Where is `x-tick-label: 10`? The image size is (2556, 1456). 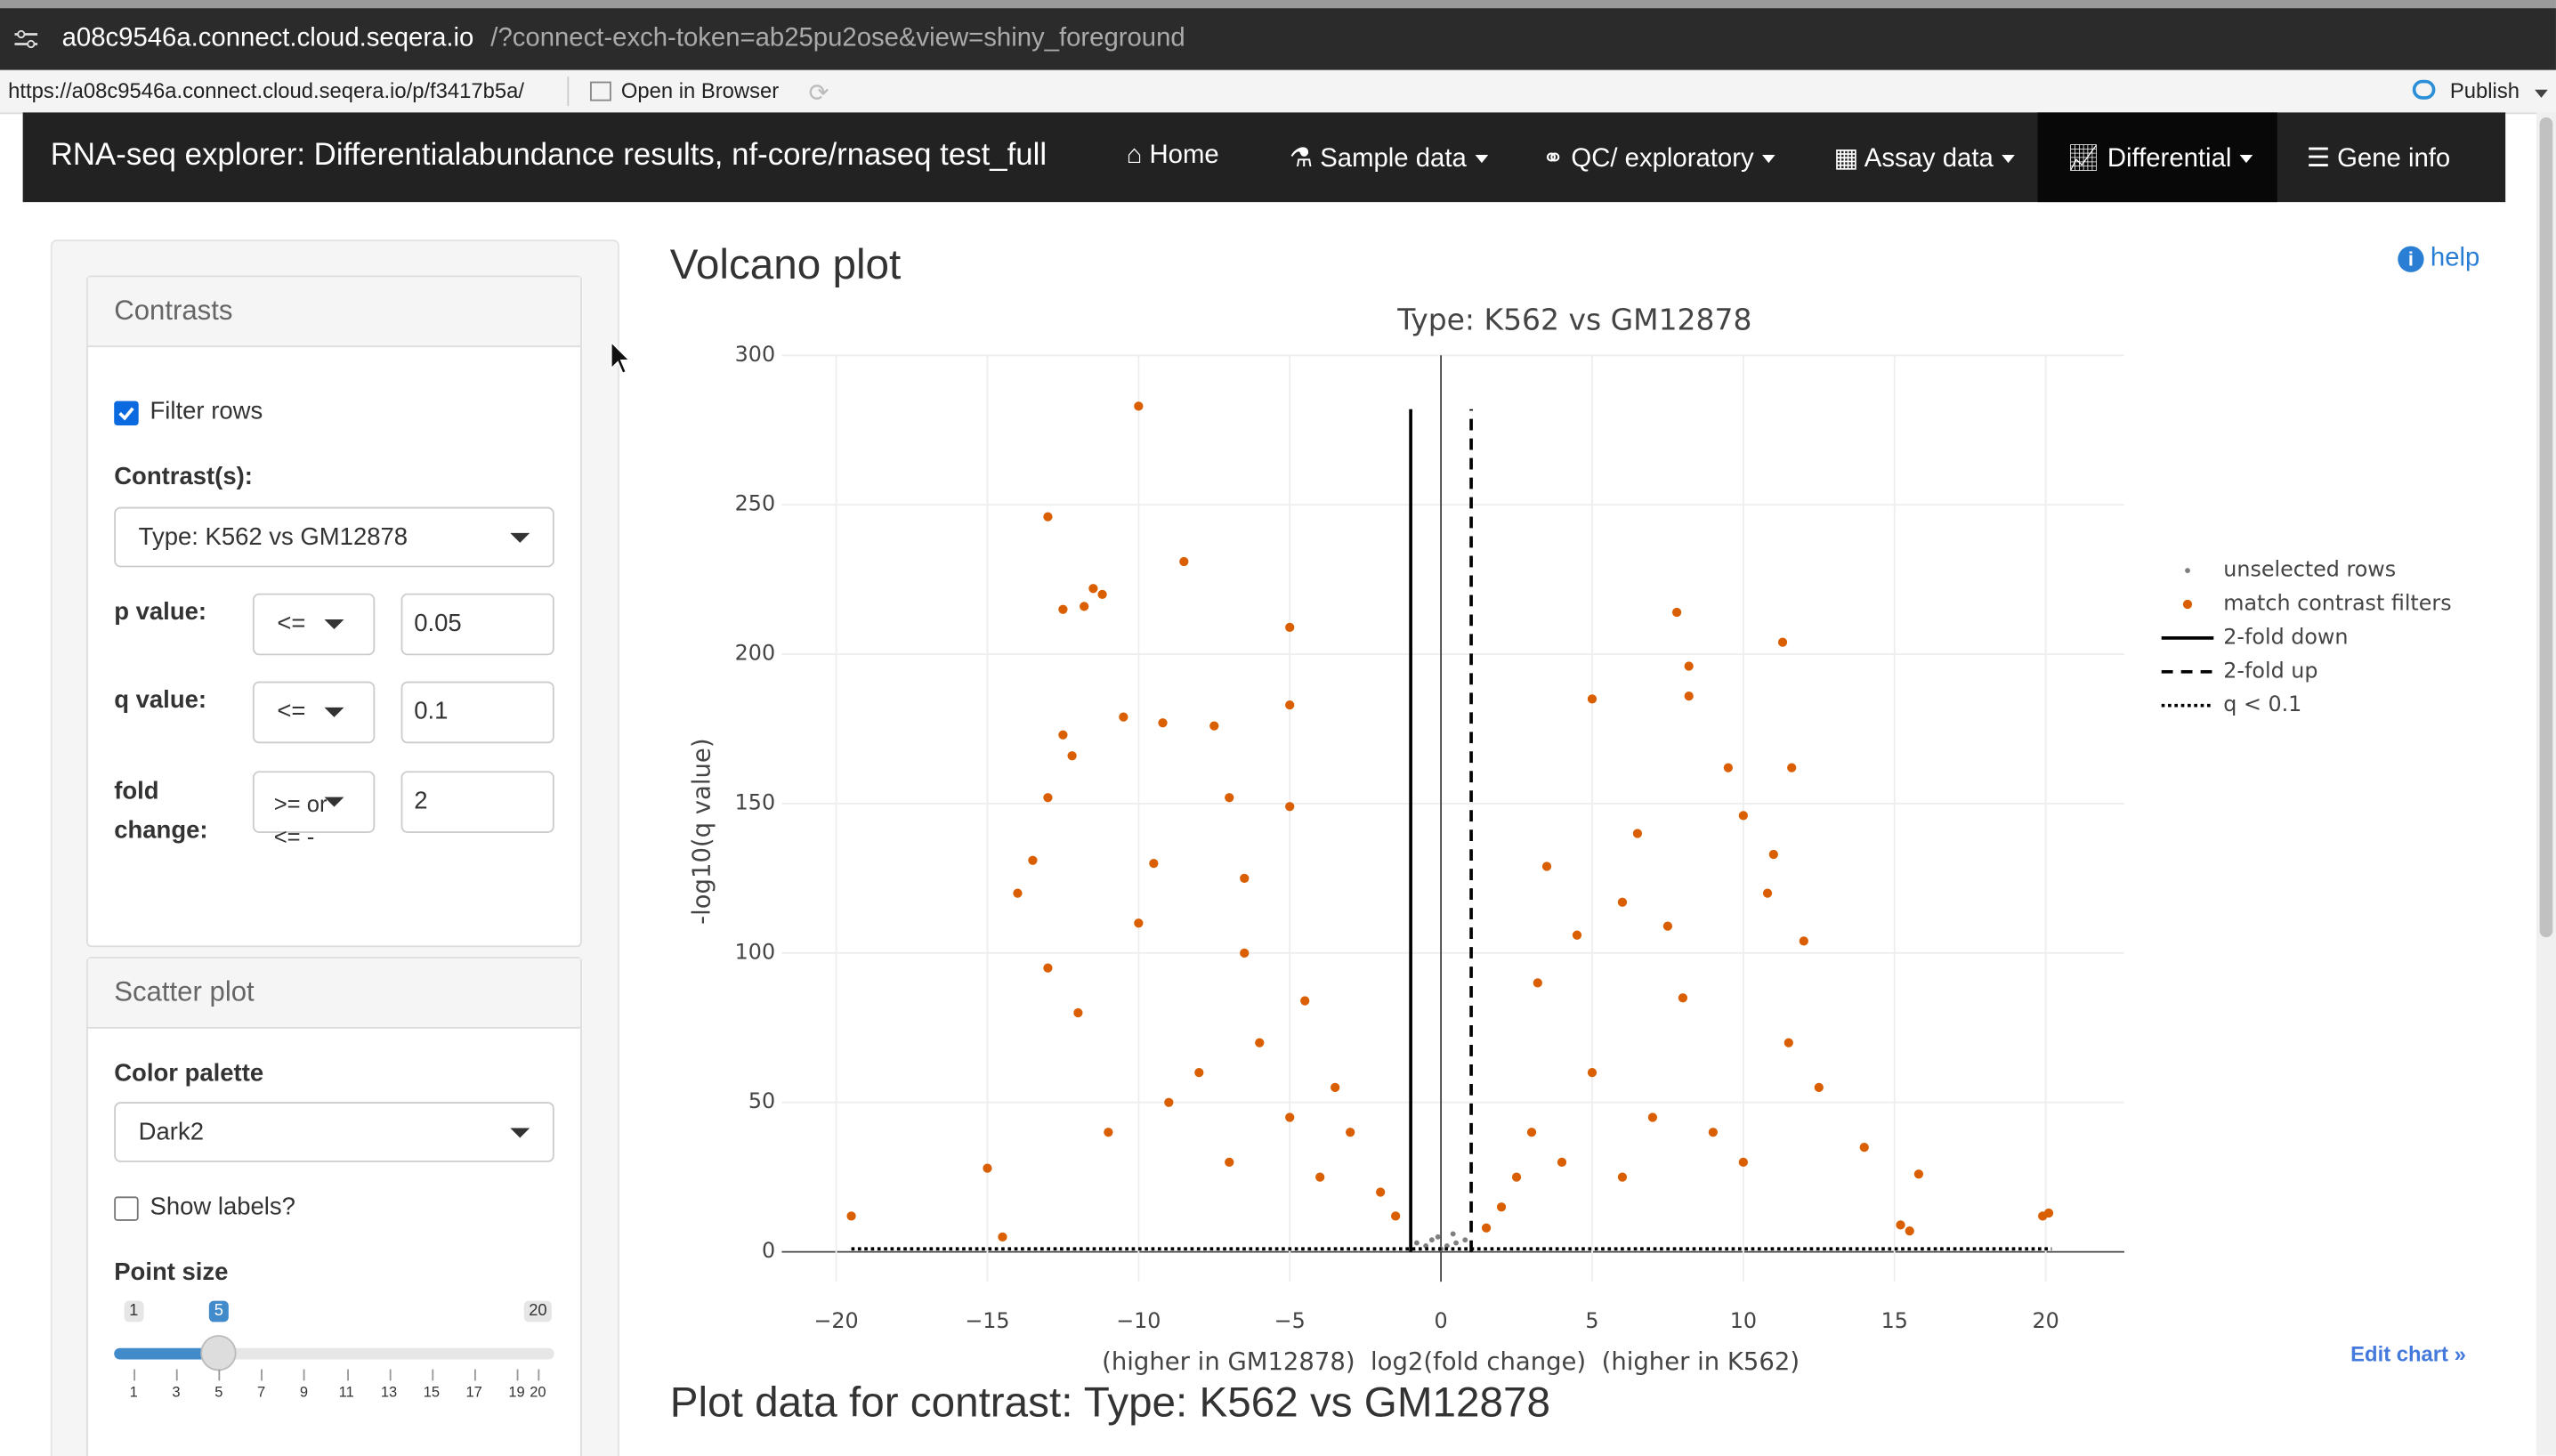
x-tick-label: 10 is located at coordinates (1743, 1320).